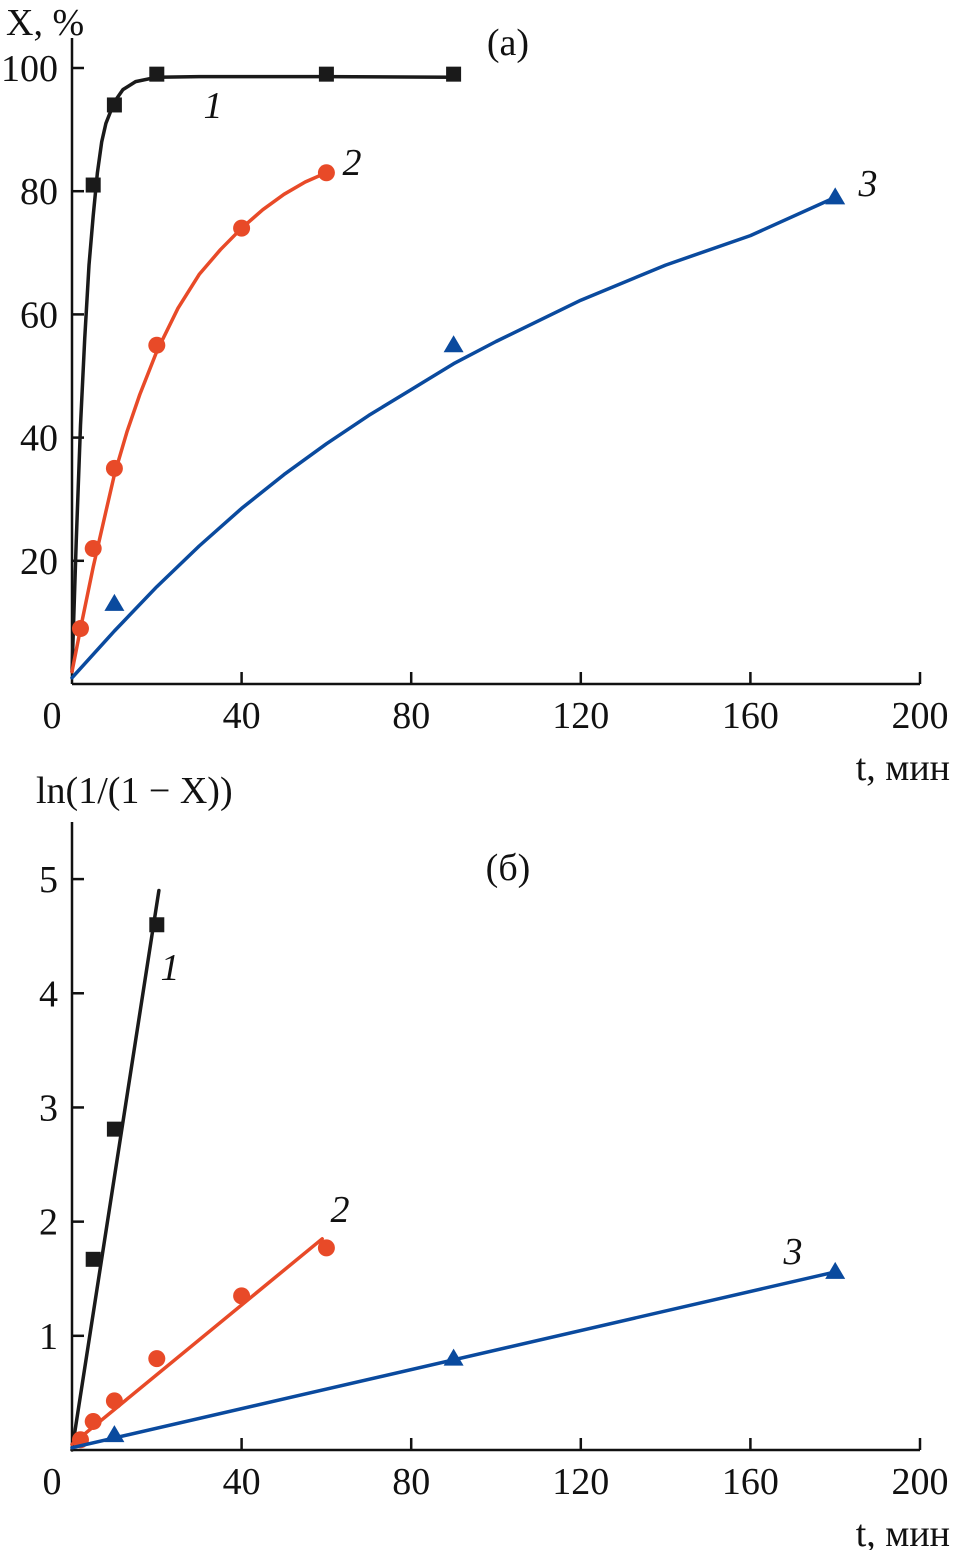  I want to click on panel-label: (б), so click(508, 868).